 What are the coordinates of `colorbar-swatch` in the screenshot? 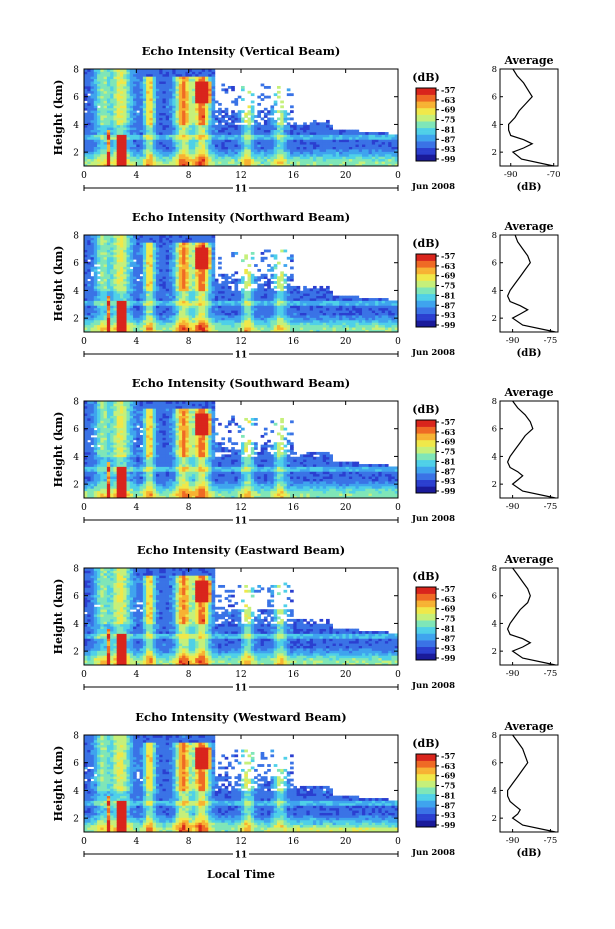 It's located at (426, 123).